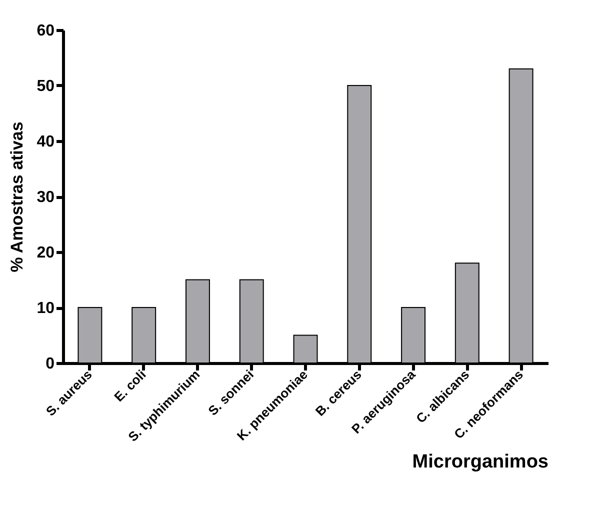  What do you see at coordinates (45, 142) in the screenshot?
I see `y-tick-label: 40` at bounding box center [45, 142].